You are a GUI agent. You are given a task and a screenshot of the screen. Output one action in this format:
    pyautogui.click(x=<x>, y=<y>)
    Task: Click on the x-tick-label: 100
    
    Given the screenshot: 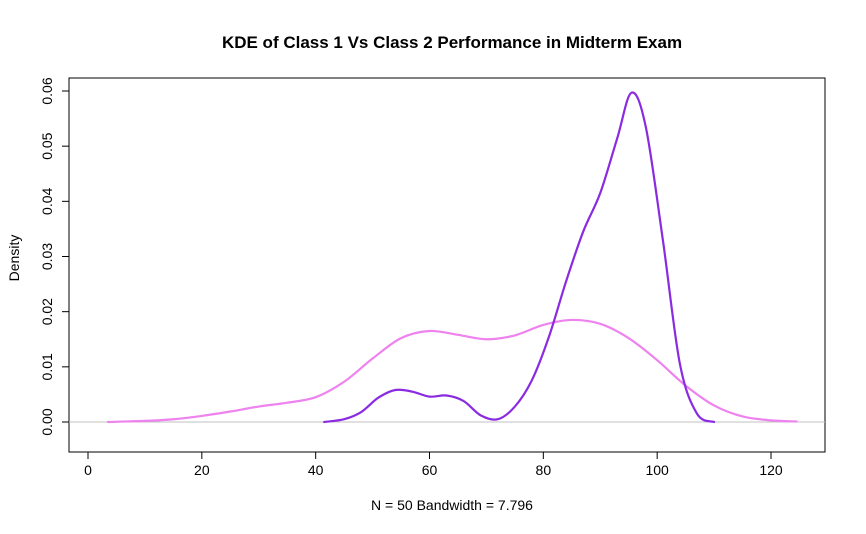 What is the action you would take?
    pyautogui.click(x=657, y=470)
    